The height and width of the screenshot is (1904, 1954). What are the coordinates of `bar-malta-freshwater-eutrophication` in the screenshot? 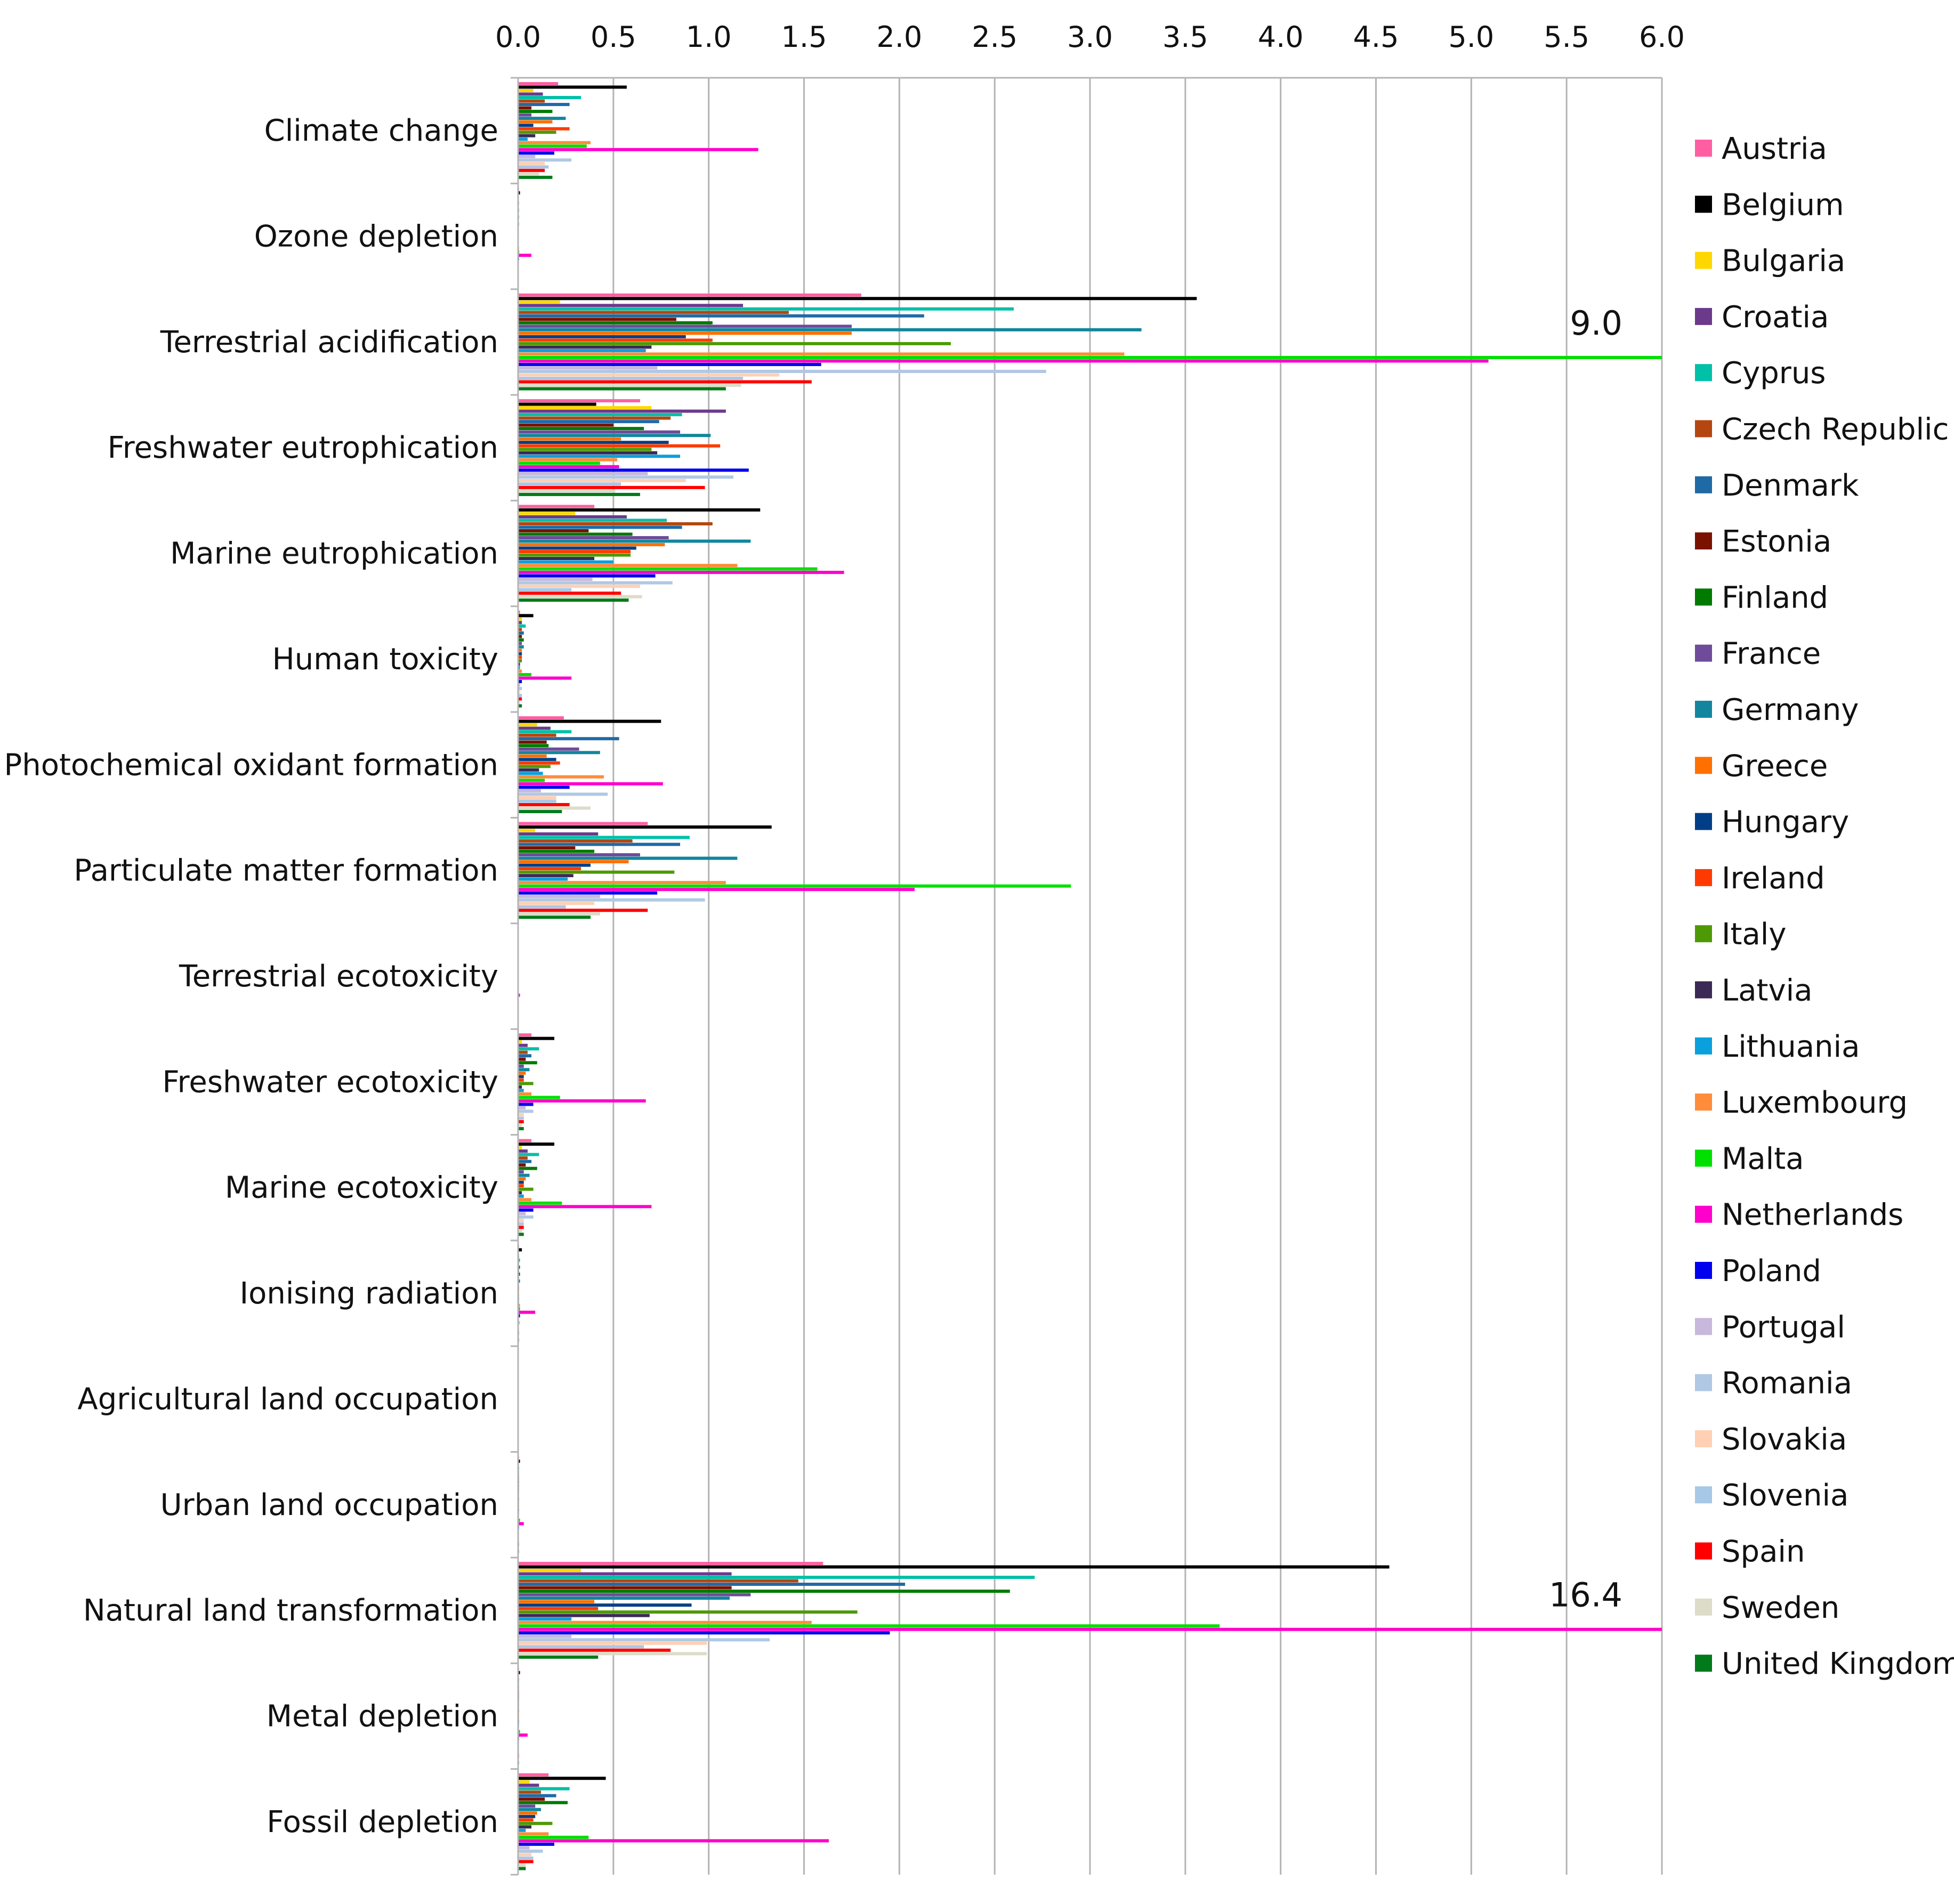 It's located at (559, 463).